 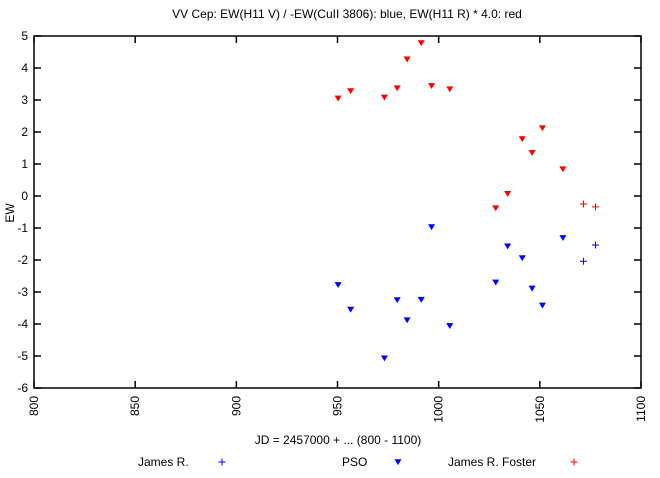 What do you see at coordinates (22, 260) in the screenshot?
I see `y-tick-label: -2` at bounding box center [22, 260].